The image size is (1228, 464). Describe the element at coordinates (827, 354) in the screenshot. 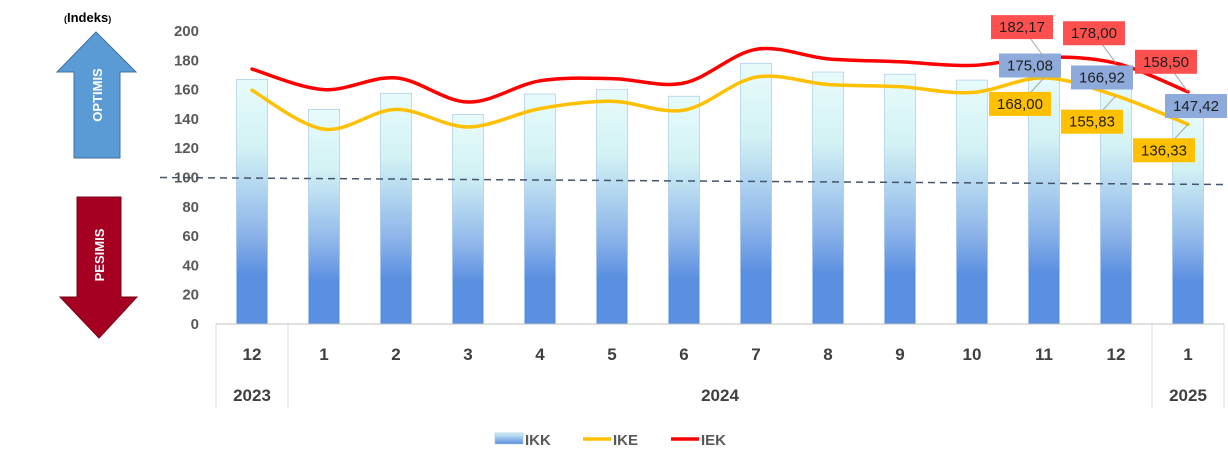

I see `x-tick-label: 8` at that location.